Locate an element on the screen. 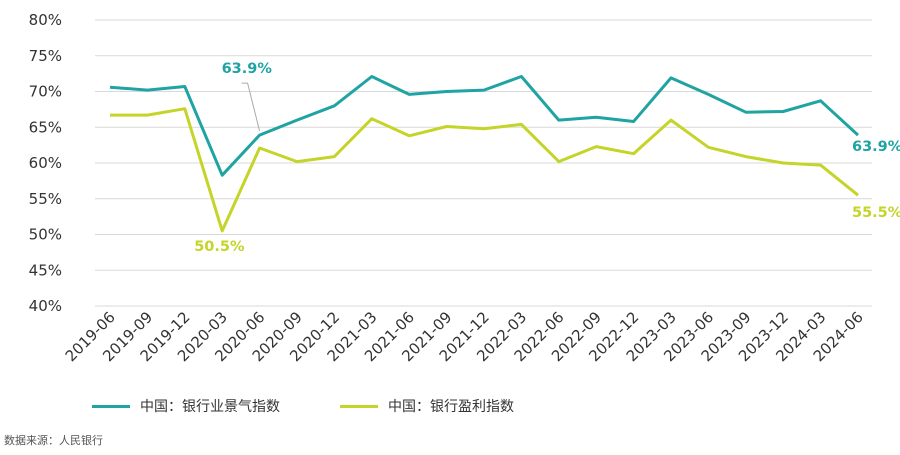 This screenshot has width=900, height=455. y-tick-label: 70% is located at coordinates (45, 92).